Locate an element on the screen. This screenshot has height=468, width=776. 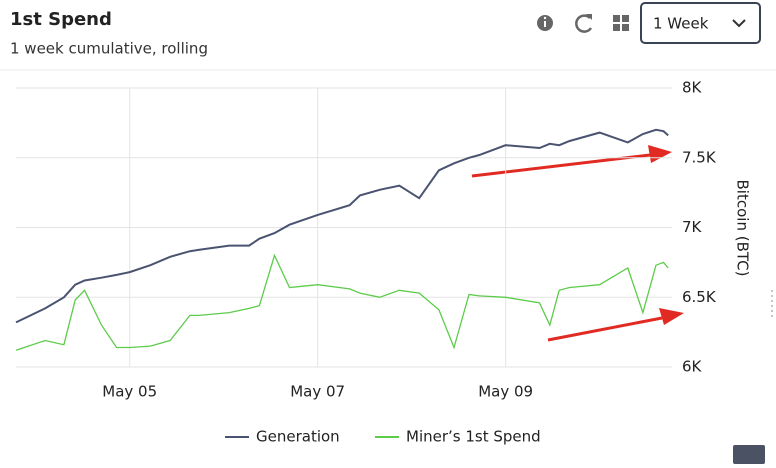
range-dropdown is located at coordinates (700, 23).